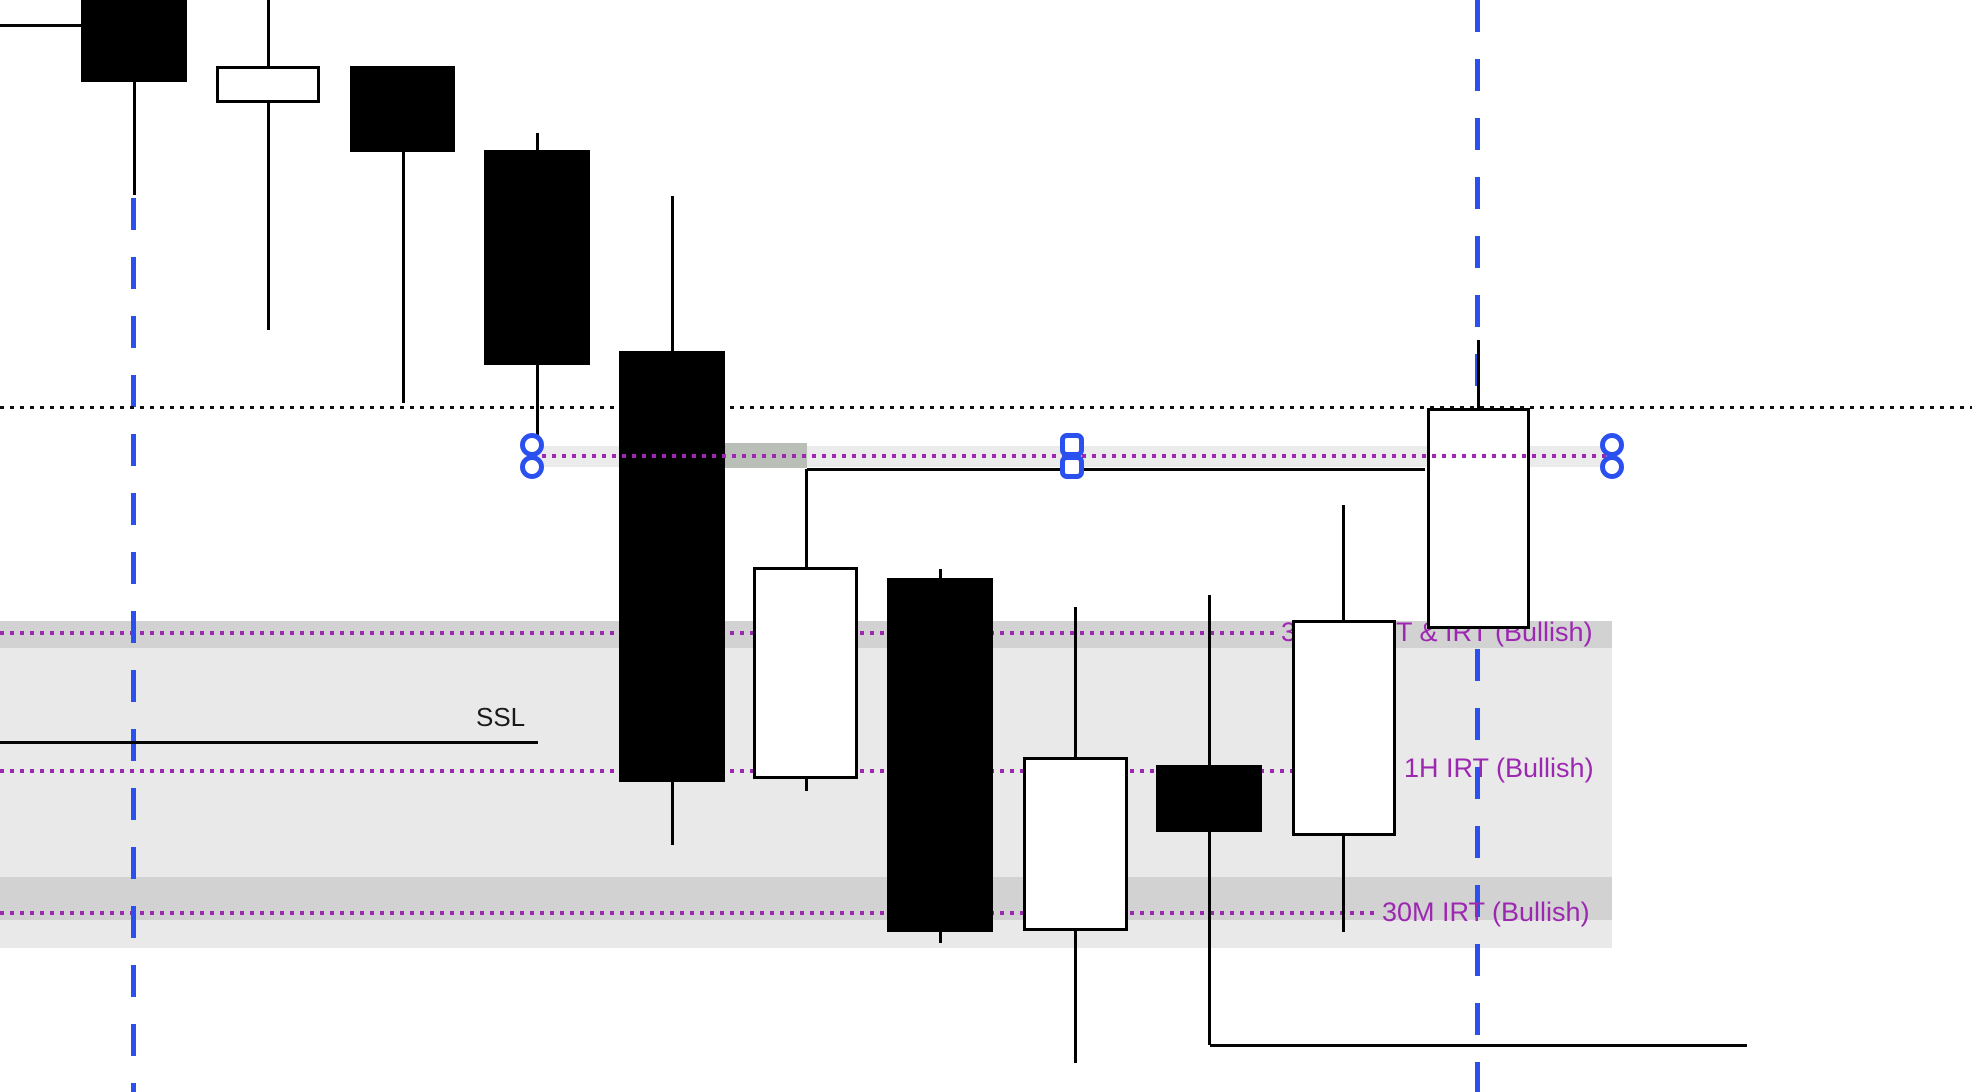 Image resolution: width=1972 pixels, height=1092 pixels. Describe the element at coordinates (403, 234) in the screenshot. I see `candle-3-wick` at that location.